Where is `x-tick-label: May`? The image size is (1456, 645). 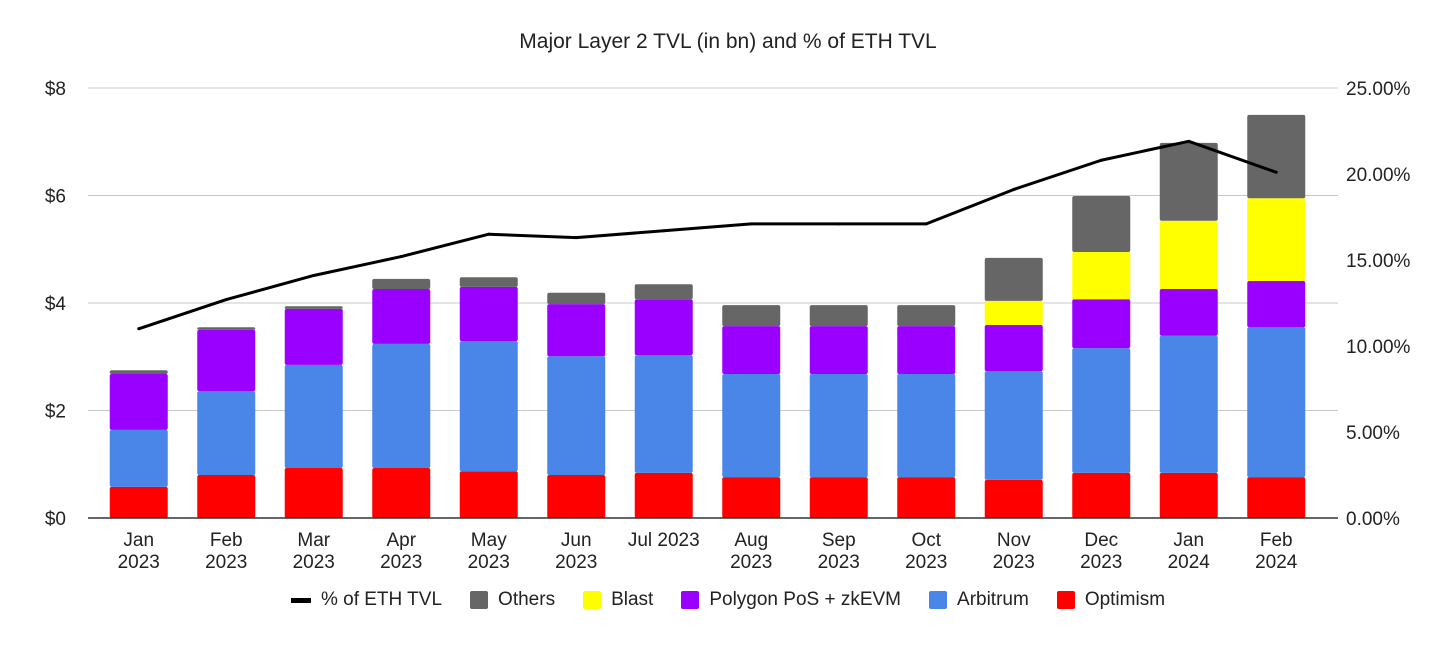
x-tick-label: May is located at coordinates (489, 540).